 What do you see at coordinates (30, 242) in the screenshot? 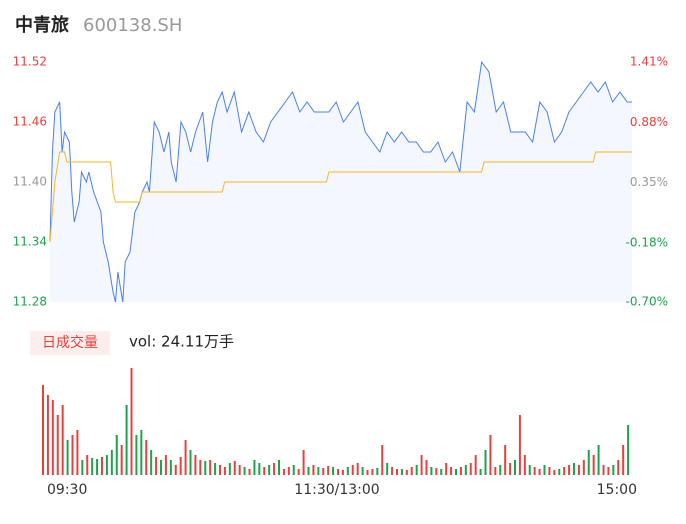
I see `y-tick-label: 11.34` at bounding box center [30, 242].